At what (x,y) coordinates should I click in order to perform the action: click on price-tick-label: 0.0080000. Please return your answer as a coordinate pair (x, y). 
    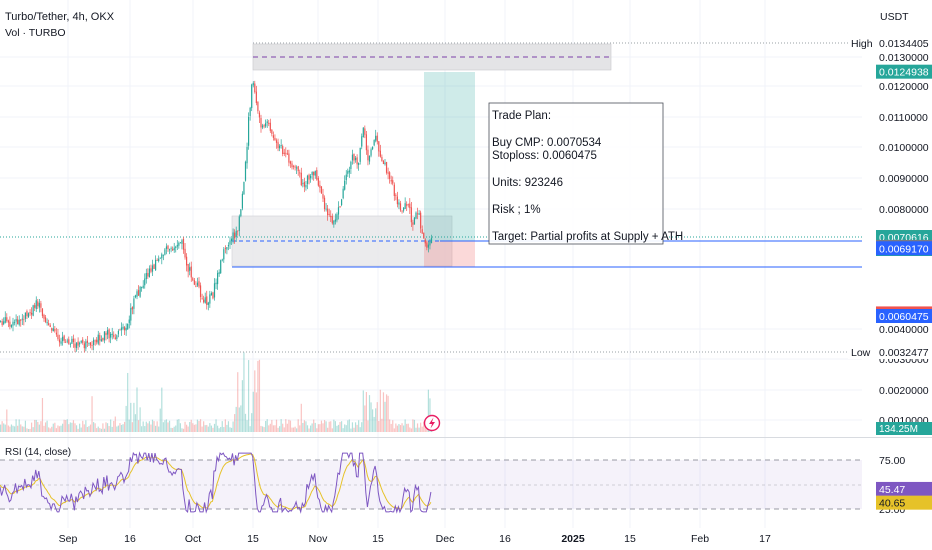
    Looking at the image, I should click on (904, 210).